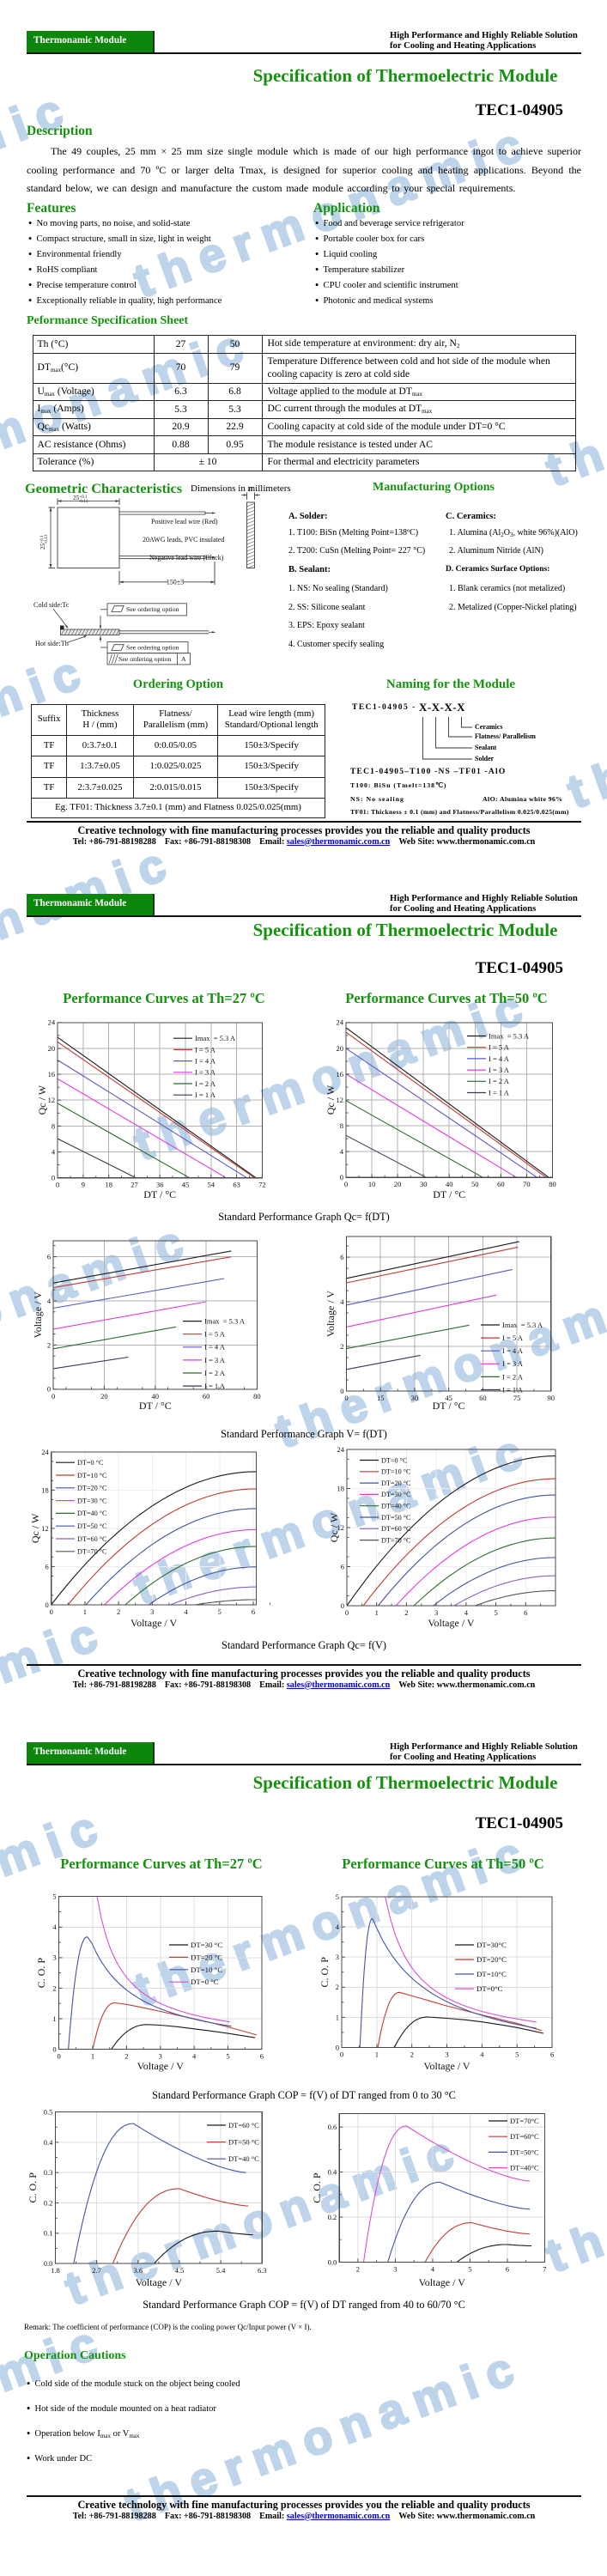 This screenshot has width=607, height=2576. What do you see at coordinates (48, 2112) in the screenshot?
I see `svg-text: 0.5` at bounding box center [48, 2112].